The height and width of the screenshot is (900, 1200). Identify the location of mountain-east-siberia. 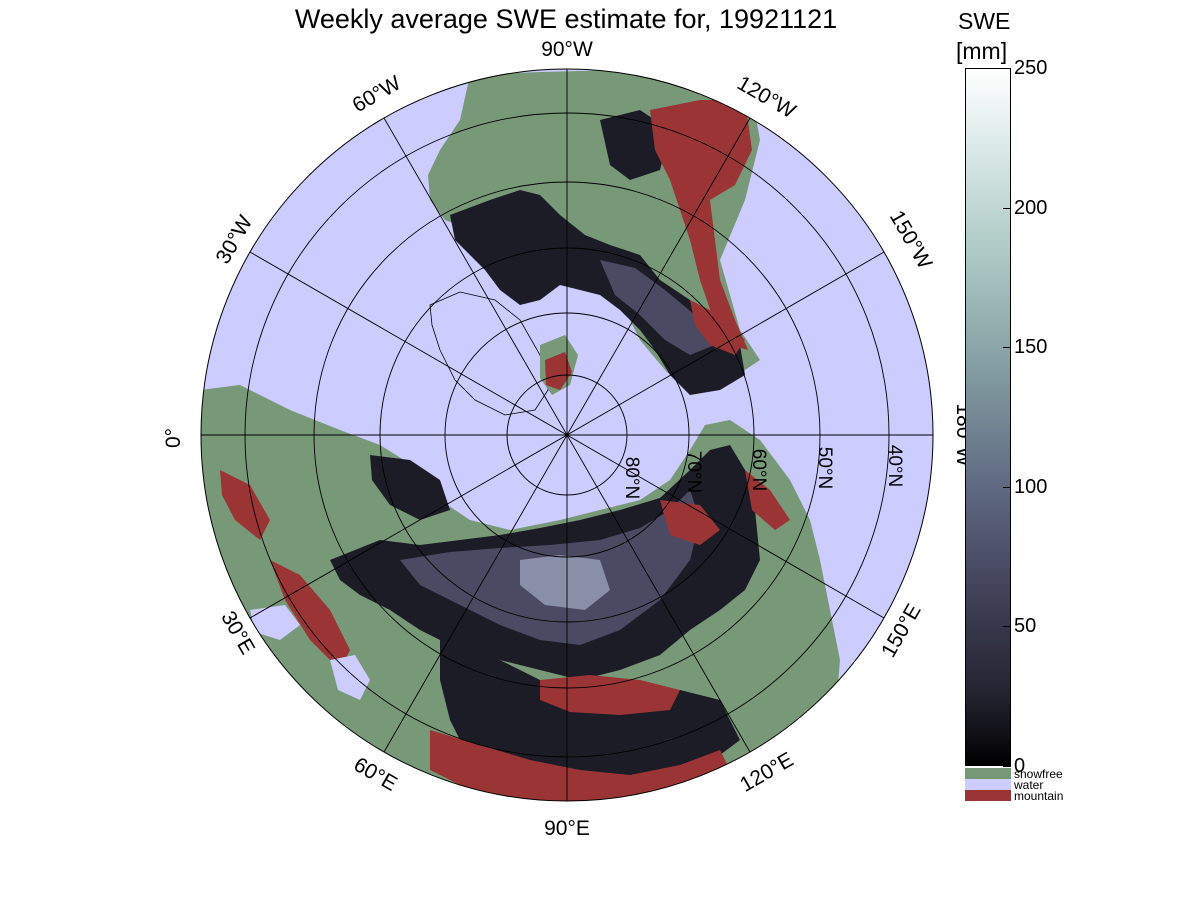
(690, 522).